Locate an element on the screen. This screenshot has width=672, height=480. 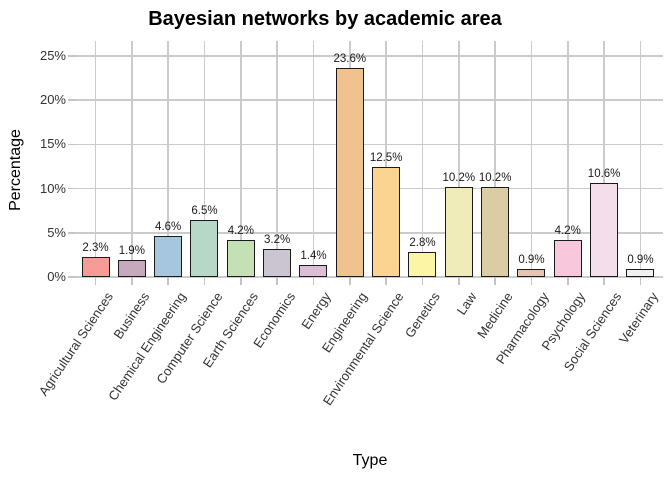
y-tick-label: 25% is located at coordinates (52, 55).